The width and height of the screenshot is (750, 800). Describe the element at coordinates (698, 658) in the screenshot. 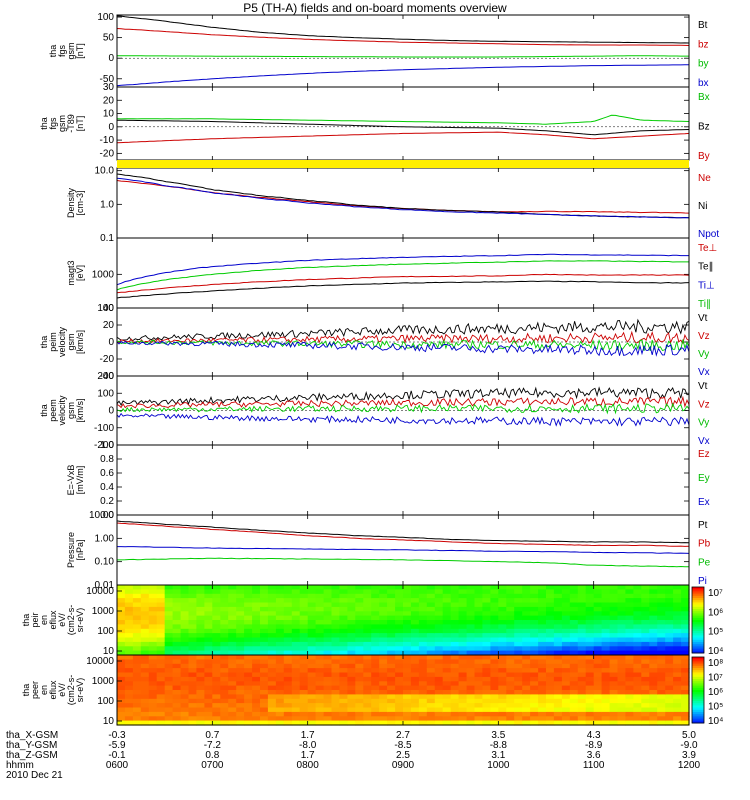

I see `colorbar-swatch` at that location.